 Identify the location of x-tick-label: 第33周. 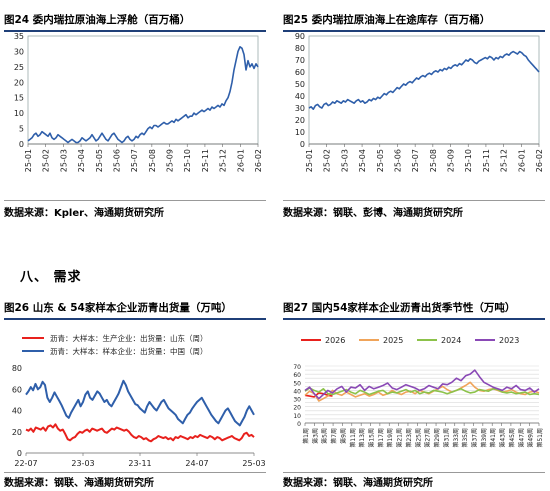
(456, 438).